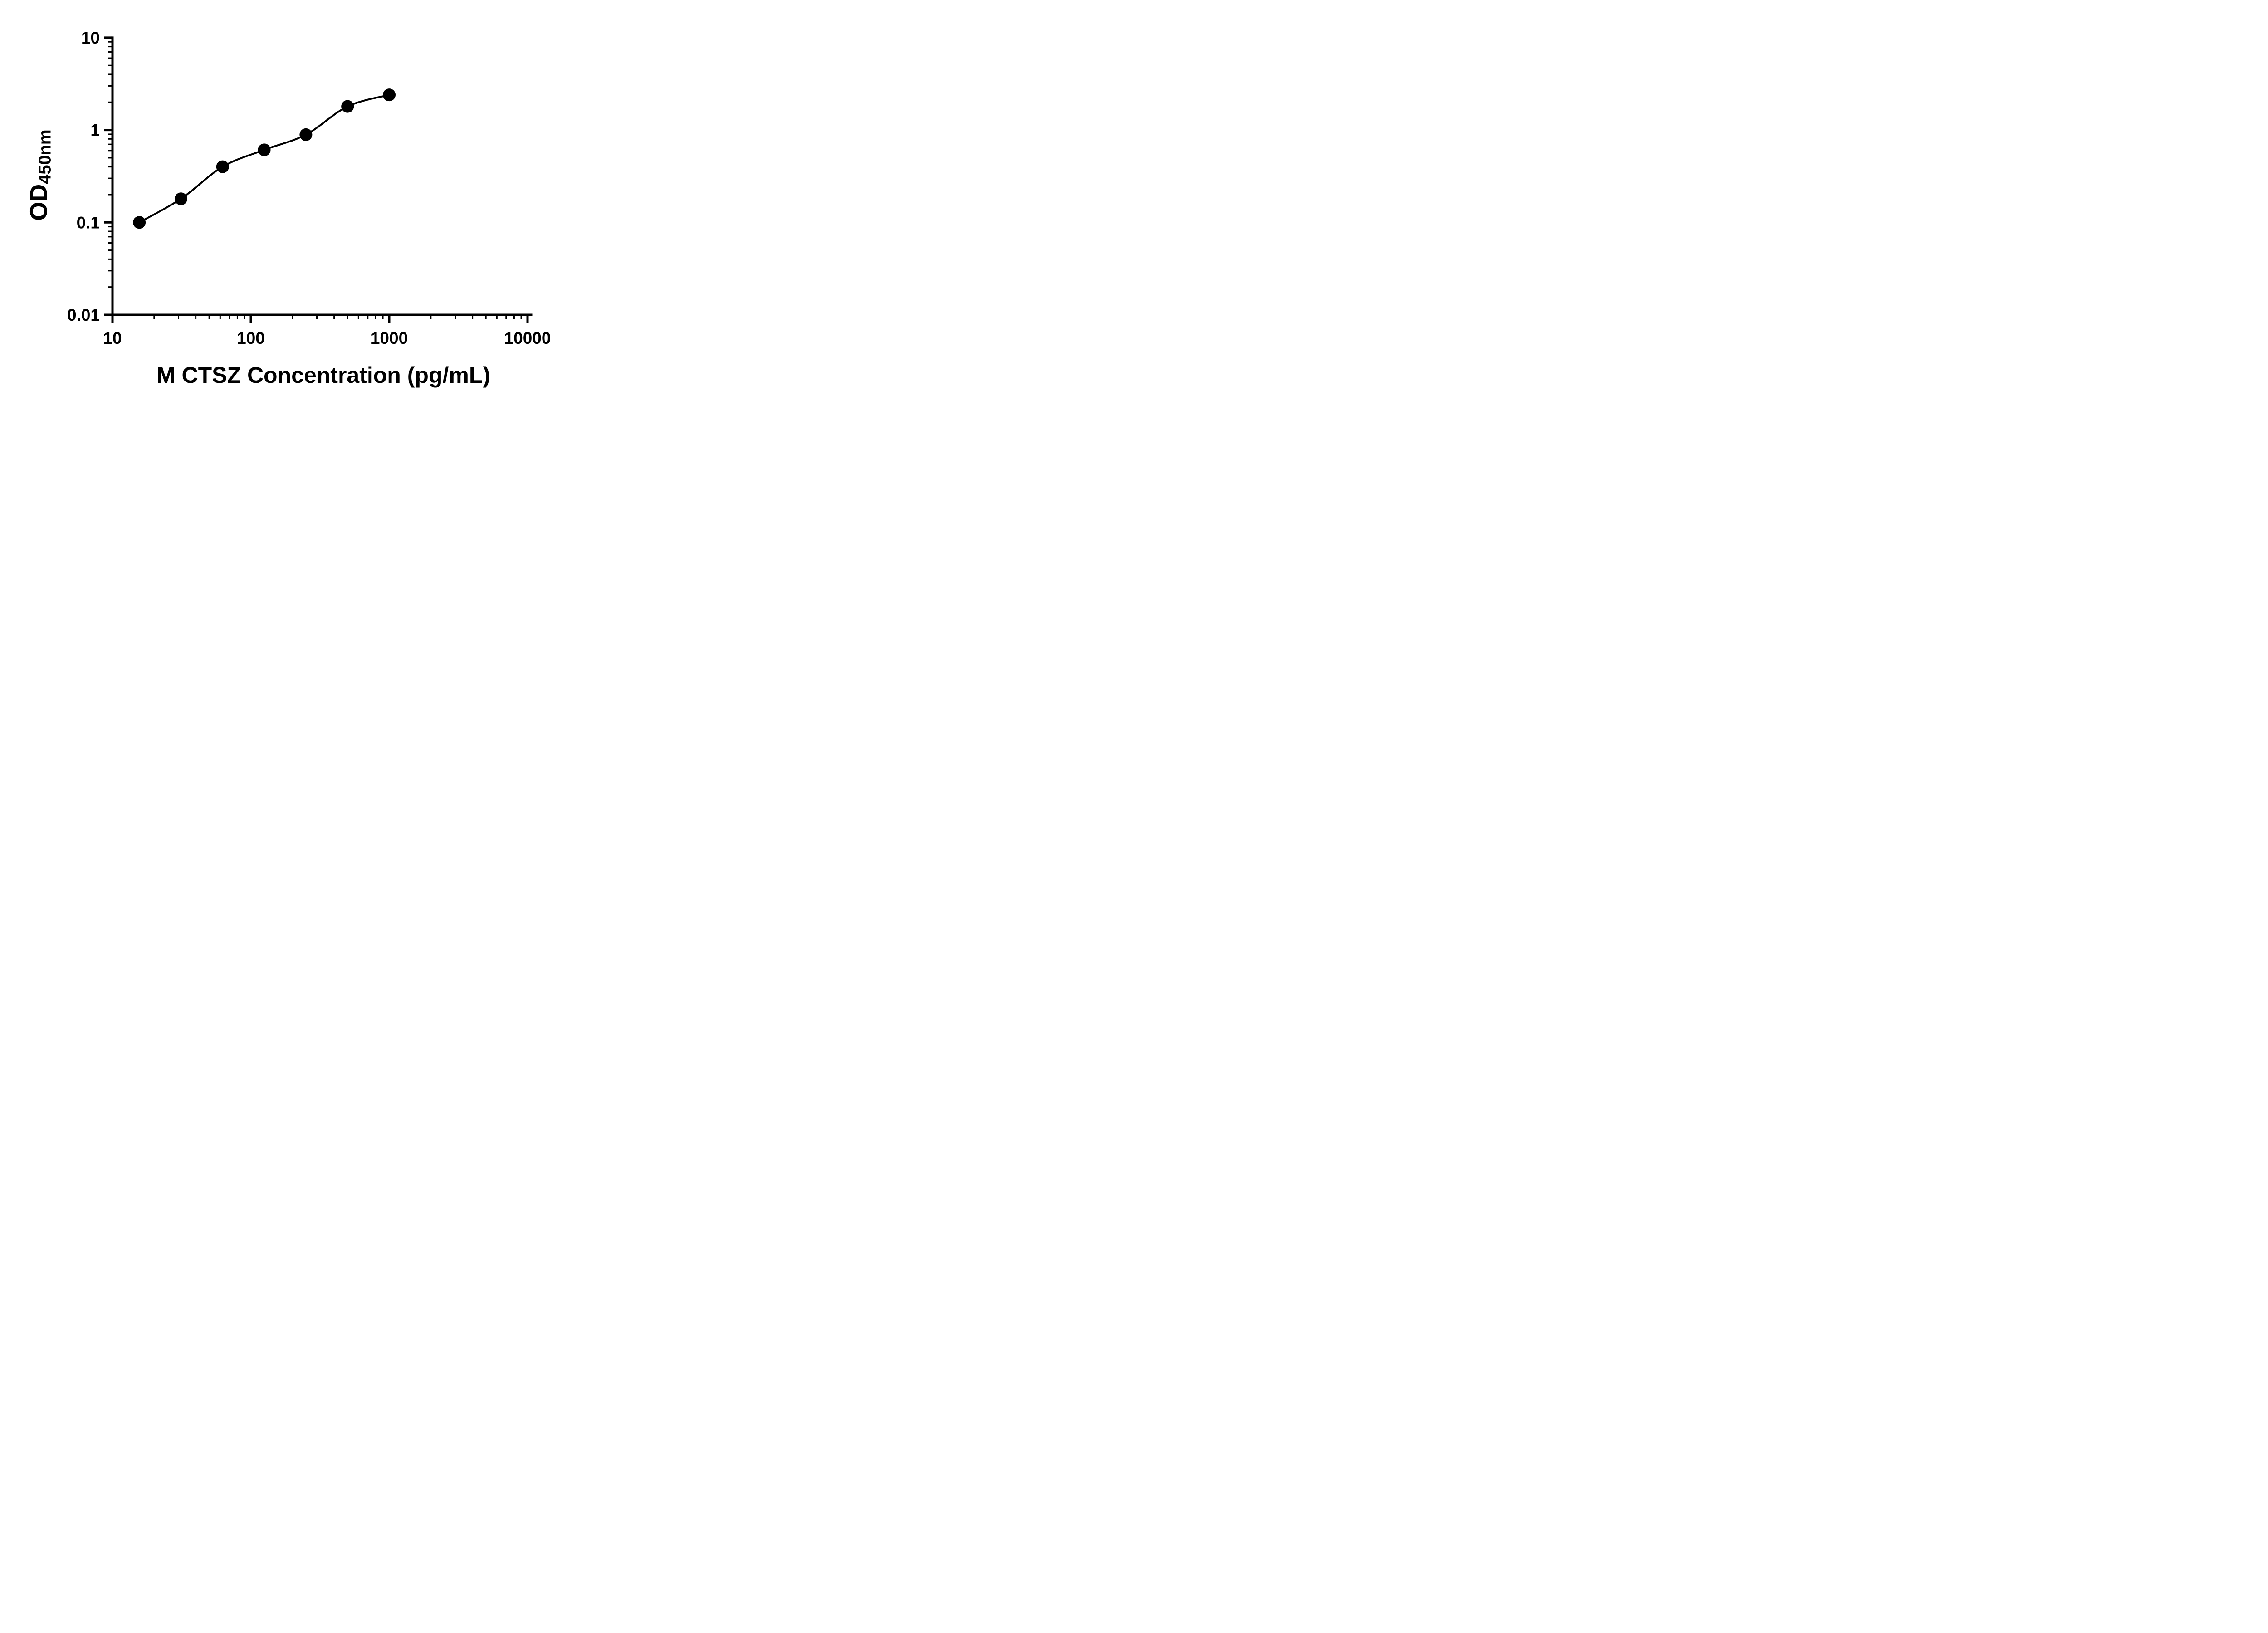 The image size is (2268, 1633). What do you see at coordinates (84, 315) in the screenshot?
I see `y-tick-label: 0.01` at bounding box center [84, 315].